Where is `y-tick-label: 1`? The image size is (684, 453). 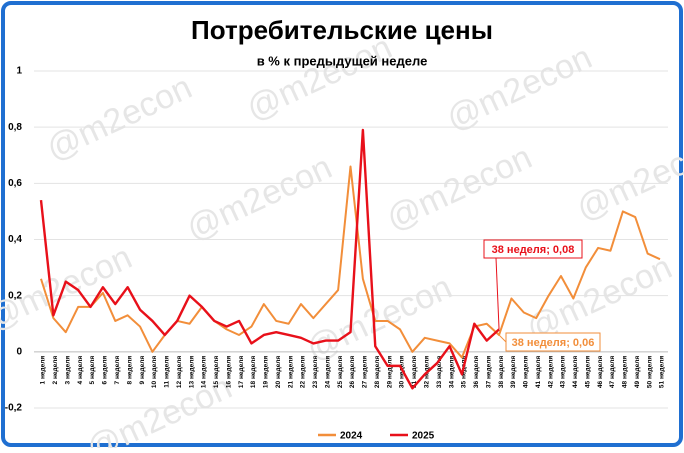
y-tick-label: 1 is located at coordinates (19, 71).